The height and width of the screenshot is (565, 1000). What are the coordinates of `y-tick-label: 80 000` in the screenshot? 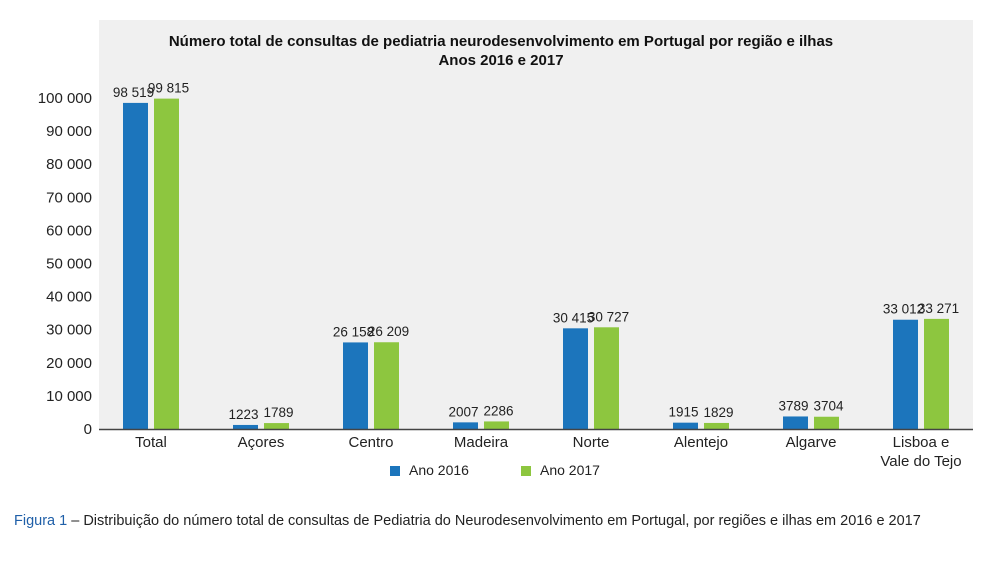 It's located at (69, 164).